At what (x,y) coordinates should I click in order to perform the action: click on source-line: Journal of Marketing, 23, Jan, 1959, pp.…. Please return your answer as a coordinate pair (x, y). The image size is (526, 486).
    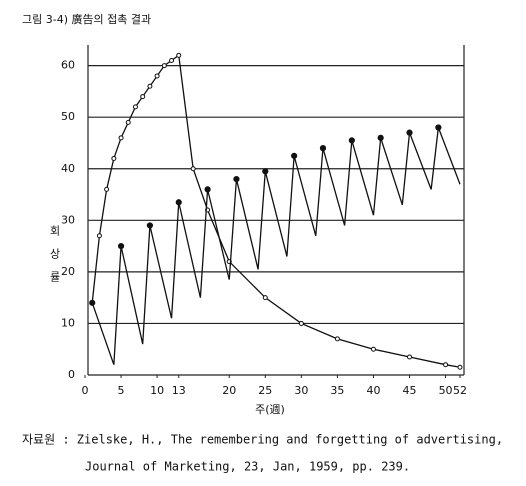
    Looking at the image, I should click on (247, 467).